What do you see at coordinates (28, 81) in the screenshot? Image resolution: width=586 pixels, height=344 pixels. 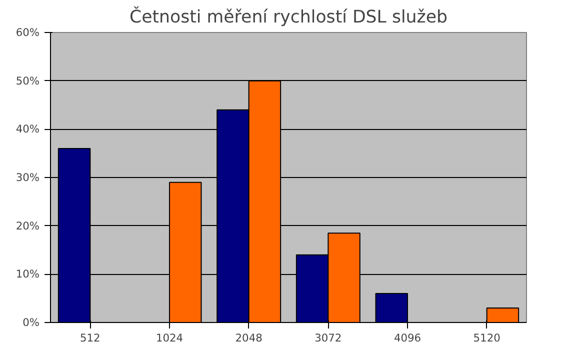 I see `y-tick-label: 50%` at bounding box center [28, 81].